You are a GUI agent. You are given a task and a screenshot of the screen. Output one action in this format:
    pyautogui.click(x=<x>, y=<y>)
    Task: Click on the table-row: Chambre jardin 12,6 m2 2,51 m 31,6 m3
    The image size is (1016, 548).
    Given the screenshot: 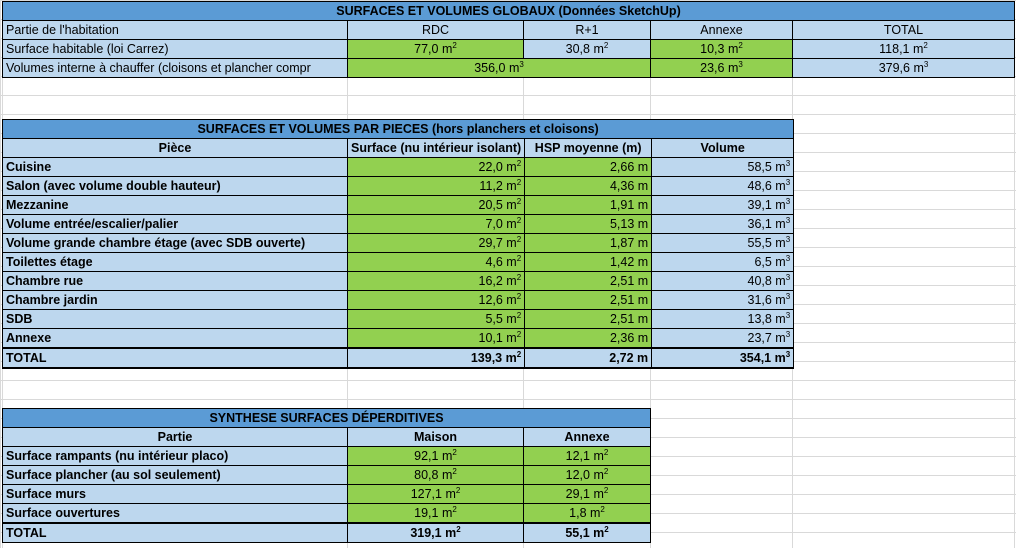 What is the action you would take?
    pyautogui.click(x=398, y=300)
    